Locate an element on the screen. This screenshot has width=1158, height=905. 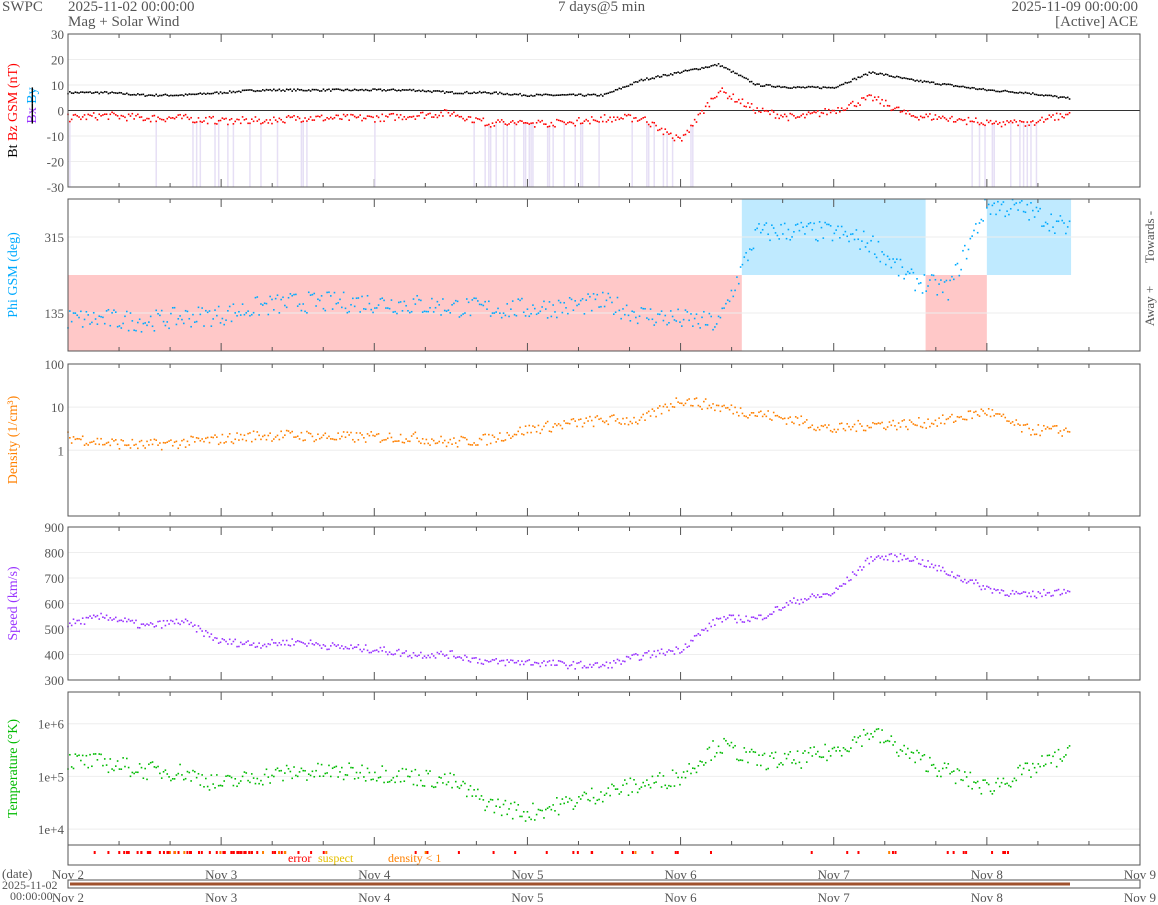
date-axis-tick-label: Nov 5 is located at coordinates (527, 897).